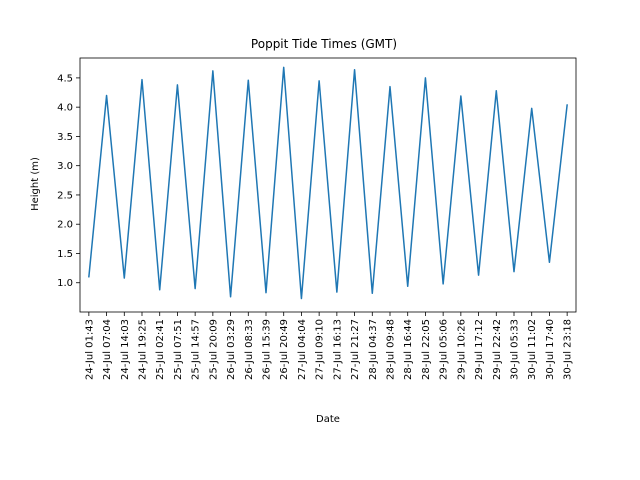 Image resolution: width=640 pixels, height=480 pixels. I want to click on x-axis-label: Date, so click(328, 419).